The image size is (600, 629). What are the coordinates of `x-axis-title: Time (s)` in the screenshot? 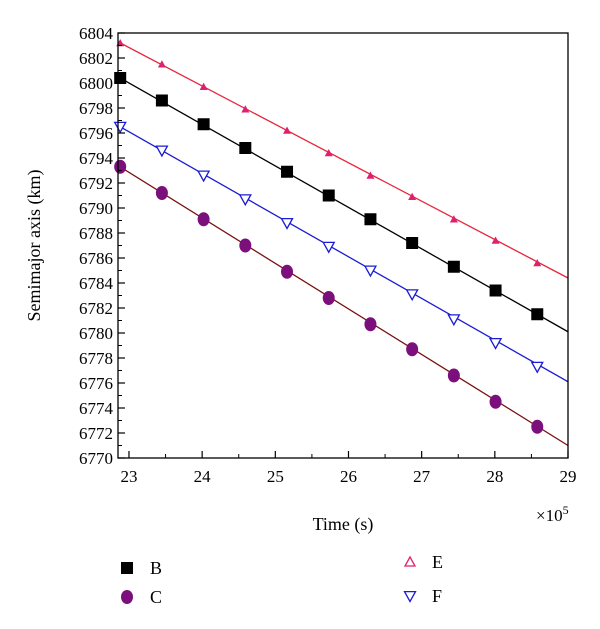 It's located at (343, 524).